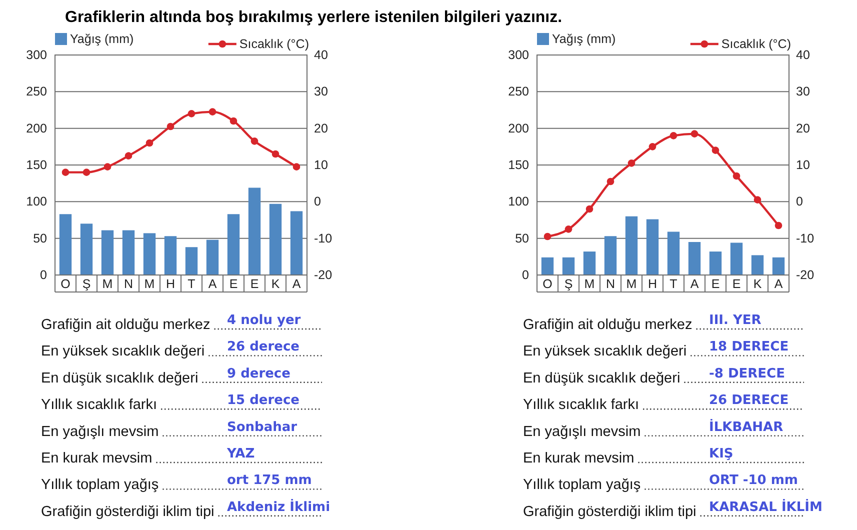 This screenshot has height=530, width=857. Describe the element at coordinates (605, 352) in the screenshot. I see `text: En yüksek sıcaklık değeri` at that location.